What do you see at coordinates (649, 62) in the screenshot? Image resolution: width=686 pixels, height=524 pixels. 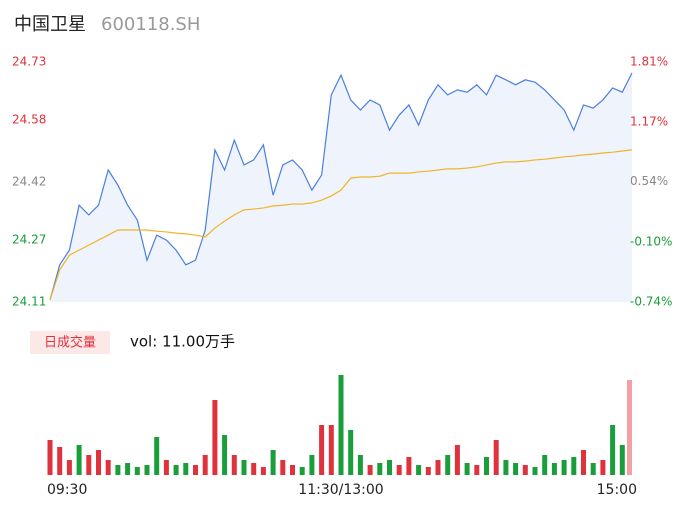 I see `y2-tick-label: 1.81%` at bounding box center [649, 62].